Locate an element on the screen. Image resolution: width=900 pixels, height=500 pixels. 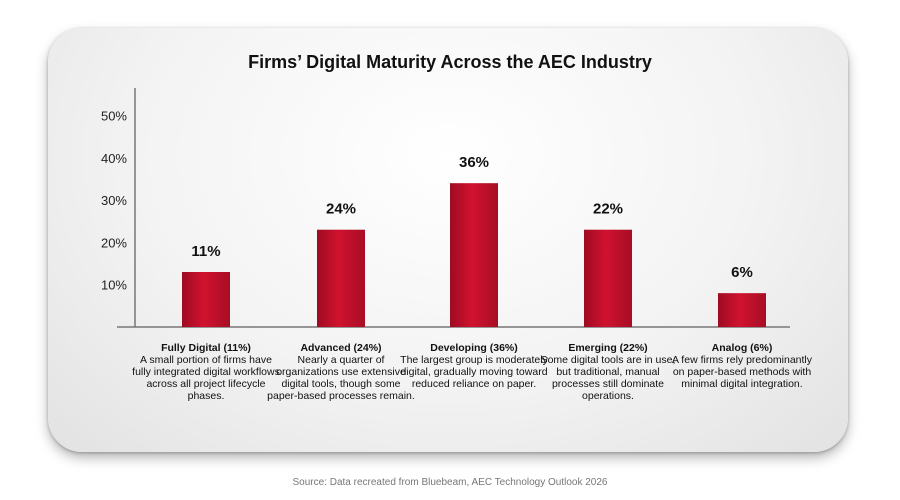
data-label: 11% is located at coordinates (205, 251).